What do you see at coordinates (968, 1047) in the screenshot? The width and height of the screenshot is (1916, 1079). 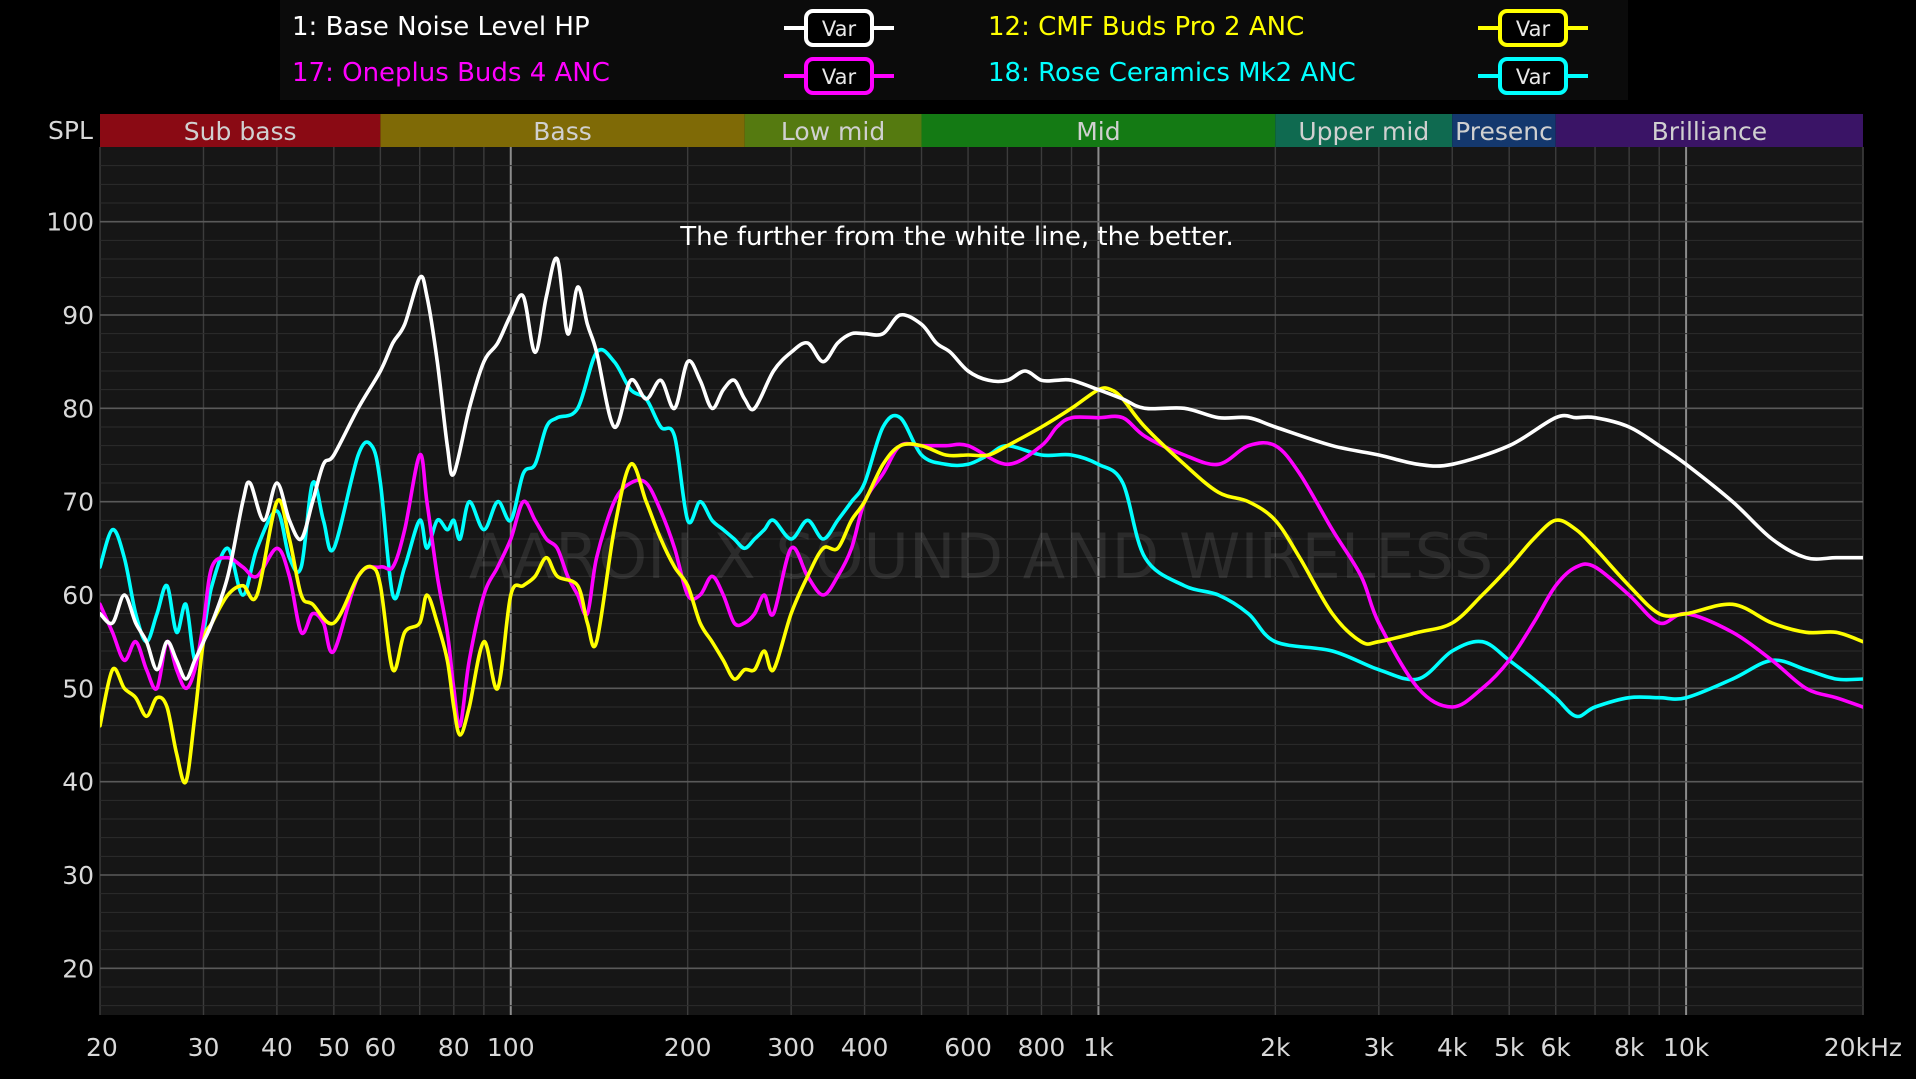 I see `x-tick-label: 600` at bounding box center [968, 1047].